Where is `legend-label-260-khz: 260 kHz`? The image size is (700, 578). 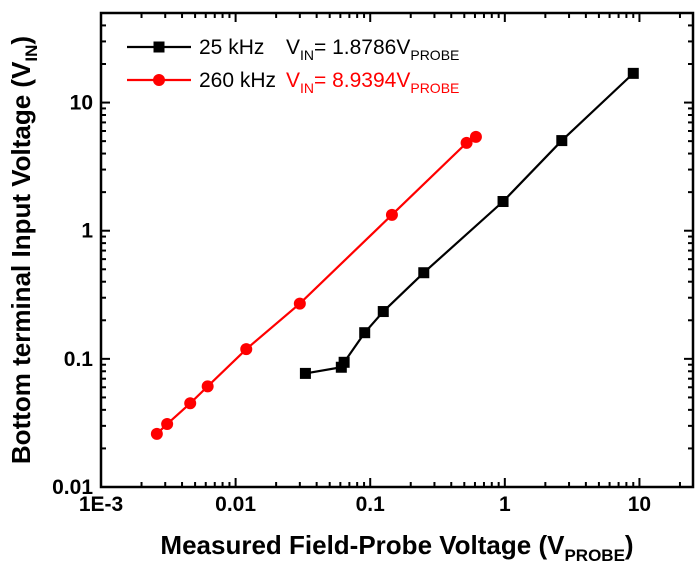 legend-label-260-khz: 260 kHz is located at coordinates (237, 80).